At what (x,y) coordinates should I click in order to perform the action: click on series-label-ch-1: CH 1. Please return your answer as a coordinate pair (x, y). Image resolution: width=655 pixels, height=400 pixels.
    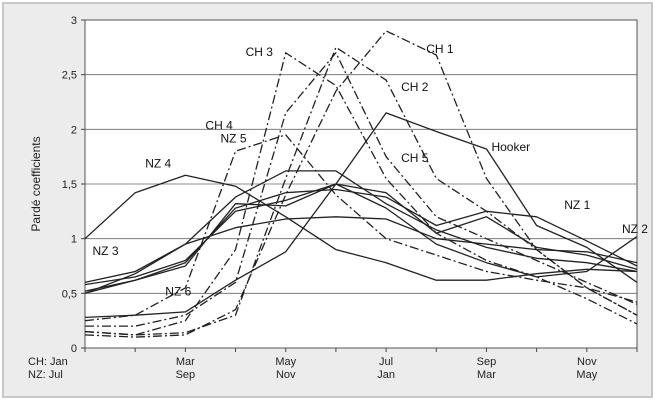
    Looking at the image, I should click on (440, 49).